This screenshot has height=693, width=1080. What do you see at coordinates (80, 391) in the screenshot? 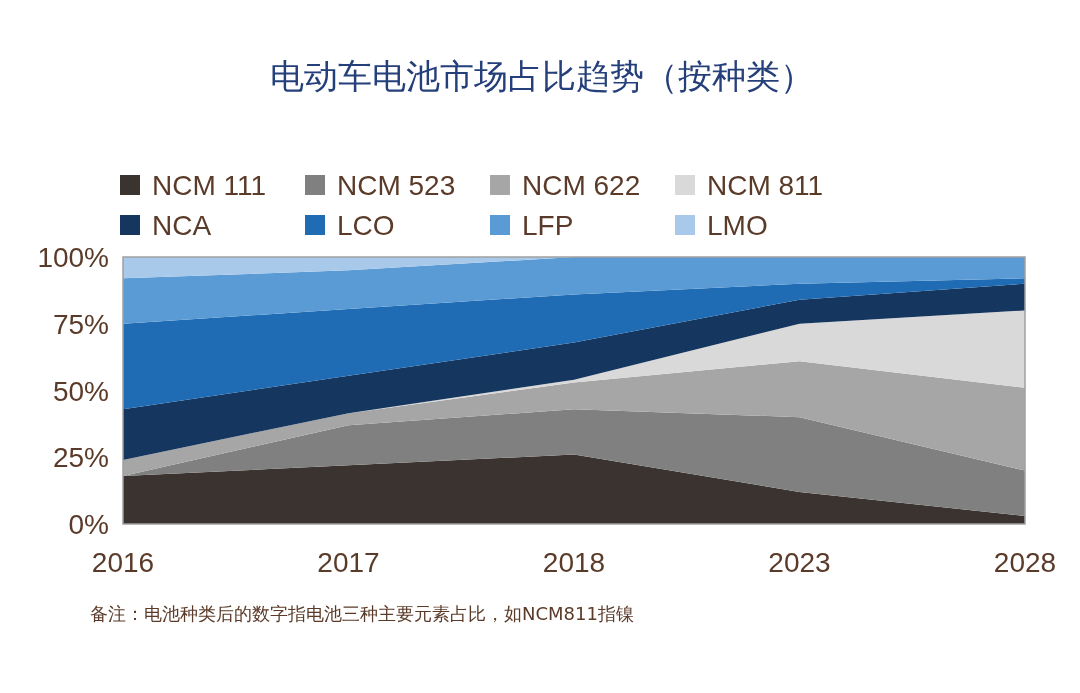
I see `y-tick-label: 50%` at bounding box center [80, 391].